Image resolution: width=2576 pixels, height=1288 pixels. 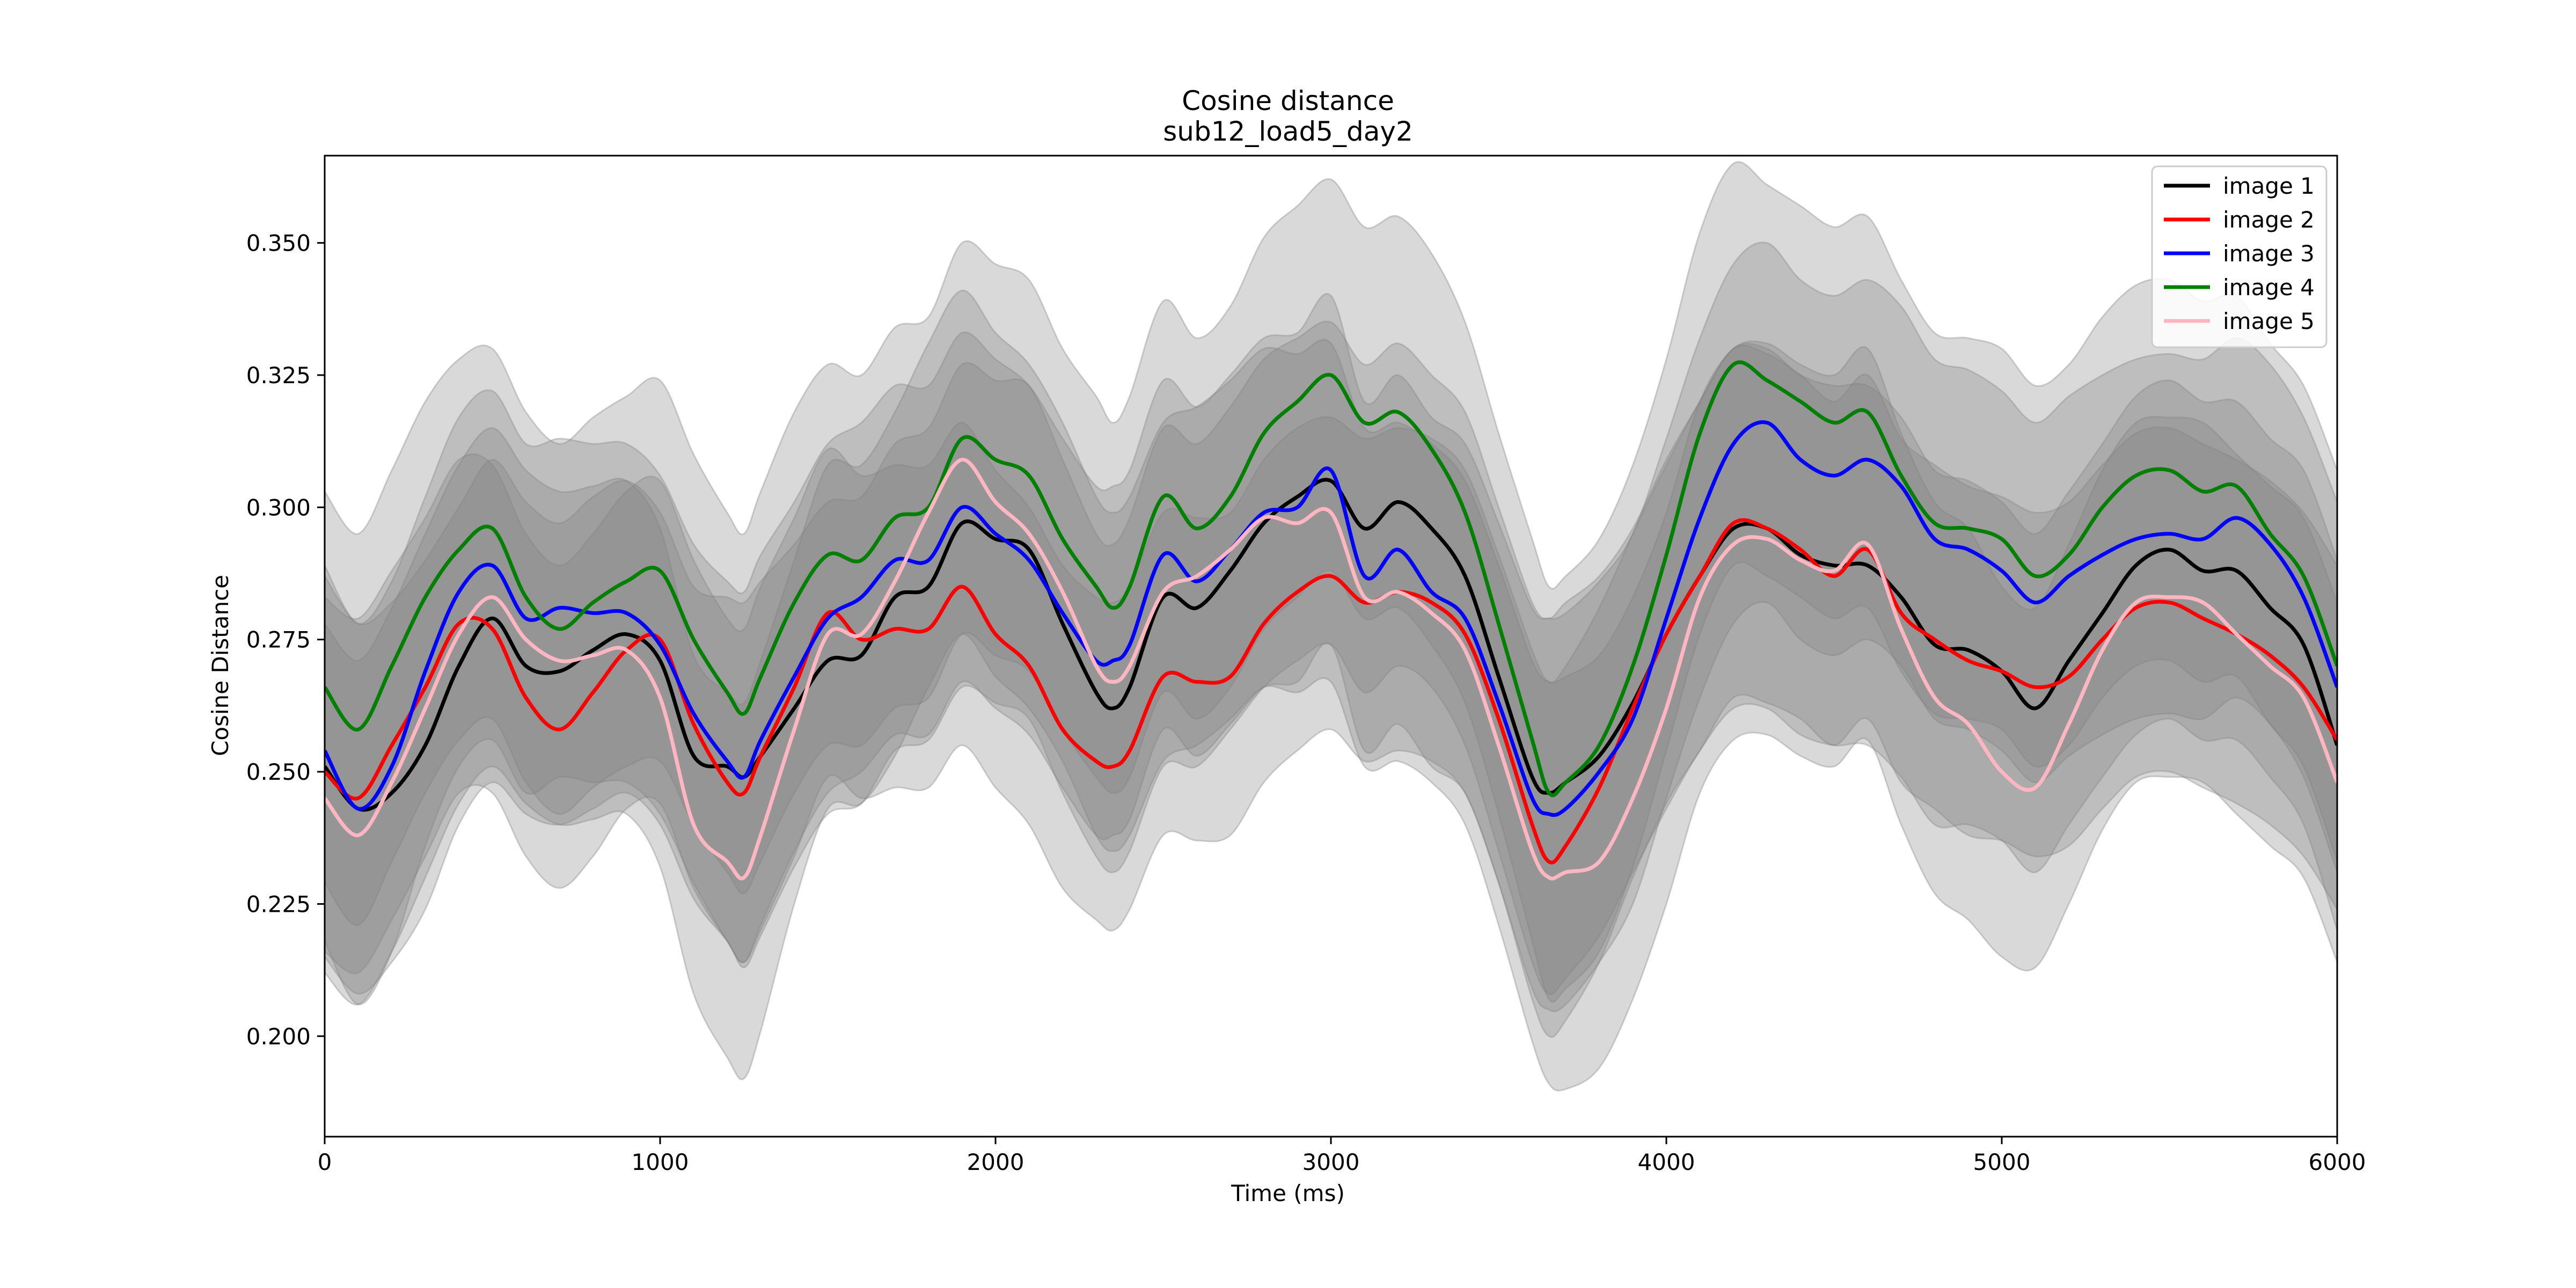 What do you see at coordinates (2002, 1162) in the screenshot?
I see `x-tick-label: 5000` at bounding box center [2002, 1162].